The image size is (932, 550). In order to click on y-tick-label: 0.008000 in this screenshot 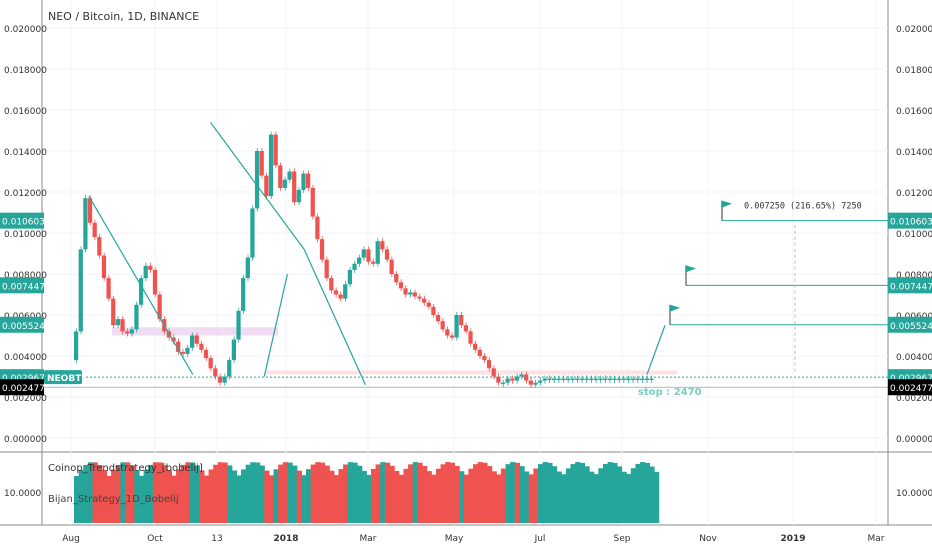, I will do `click(914, 276)`.